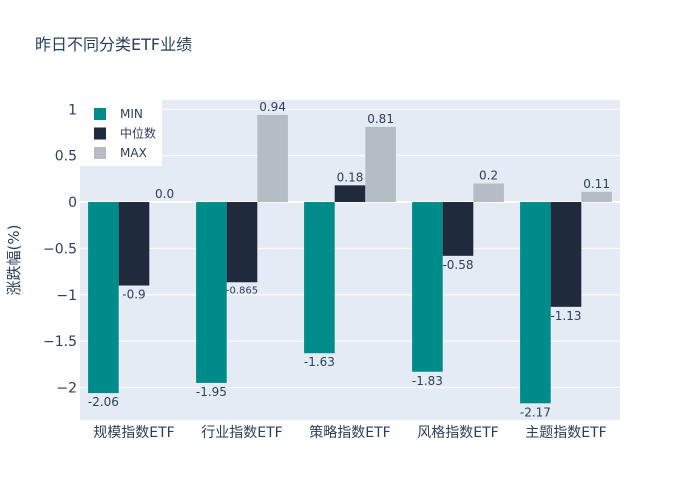 This screenshot has height=504, width=700. I want to click on x-tick-label: 主题指数ETF, so click(565, 433).